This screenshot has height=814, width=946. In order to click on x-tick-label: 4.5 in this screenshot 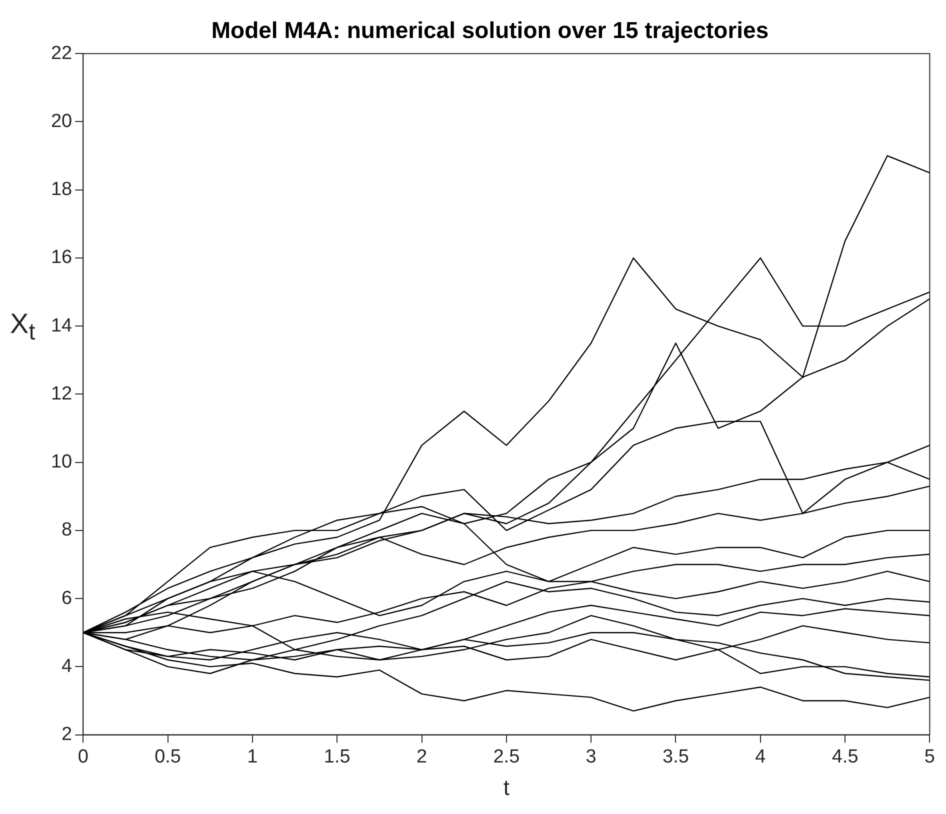, I will do `click(845, 757)`.